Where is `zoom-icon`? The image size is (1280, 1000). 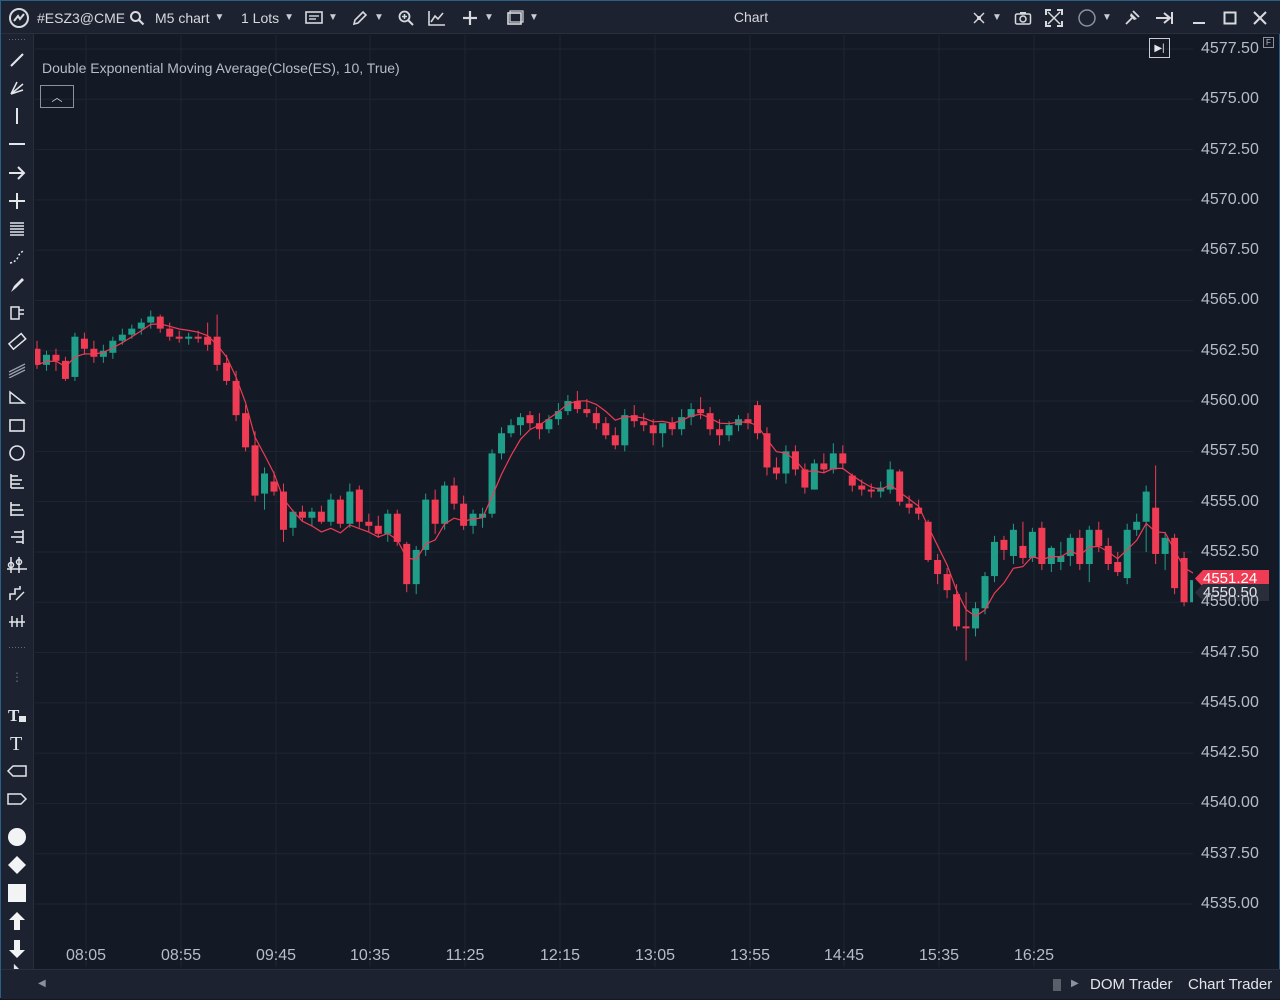 zoom-icon is located at coordinates (406, 17).